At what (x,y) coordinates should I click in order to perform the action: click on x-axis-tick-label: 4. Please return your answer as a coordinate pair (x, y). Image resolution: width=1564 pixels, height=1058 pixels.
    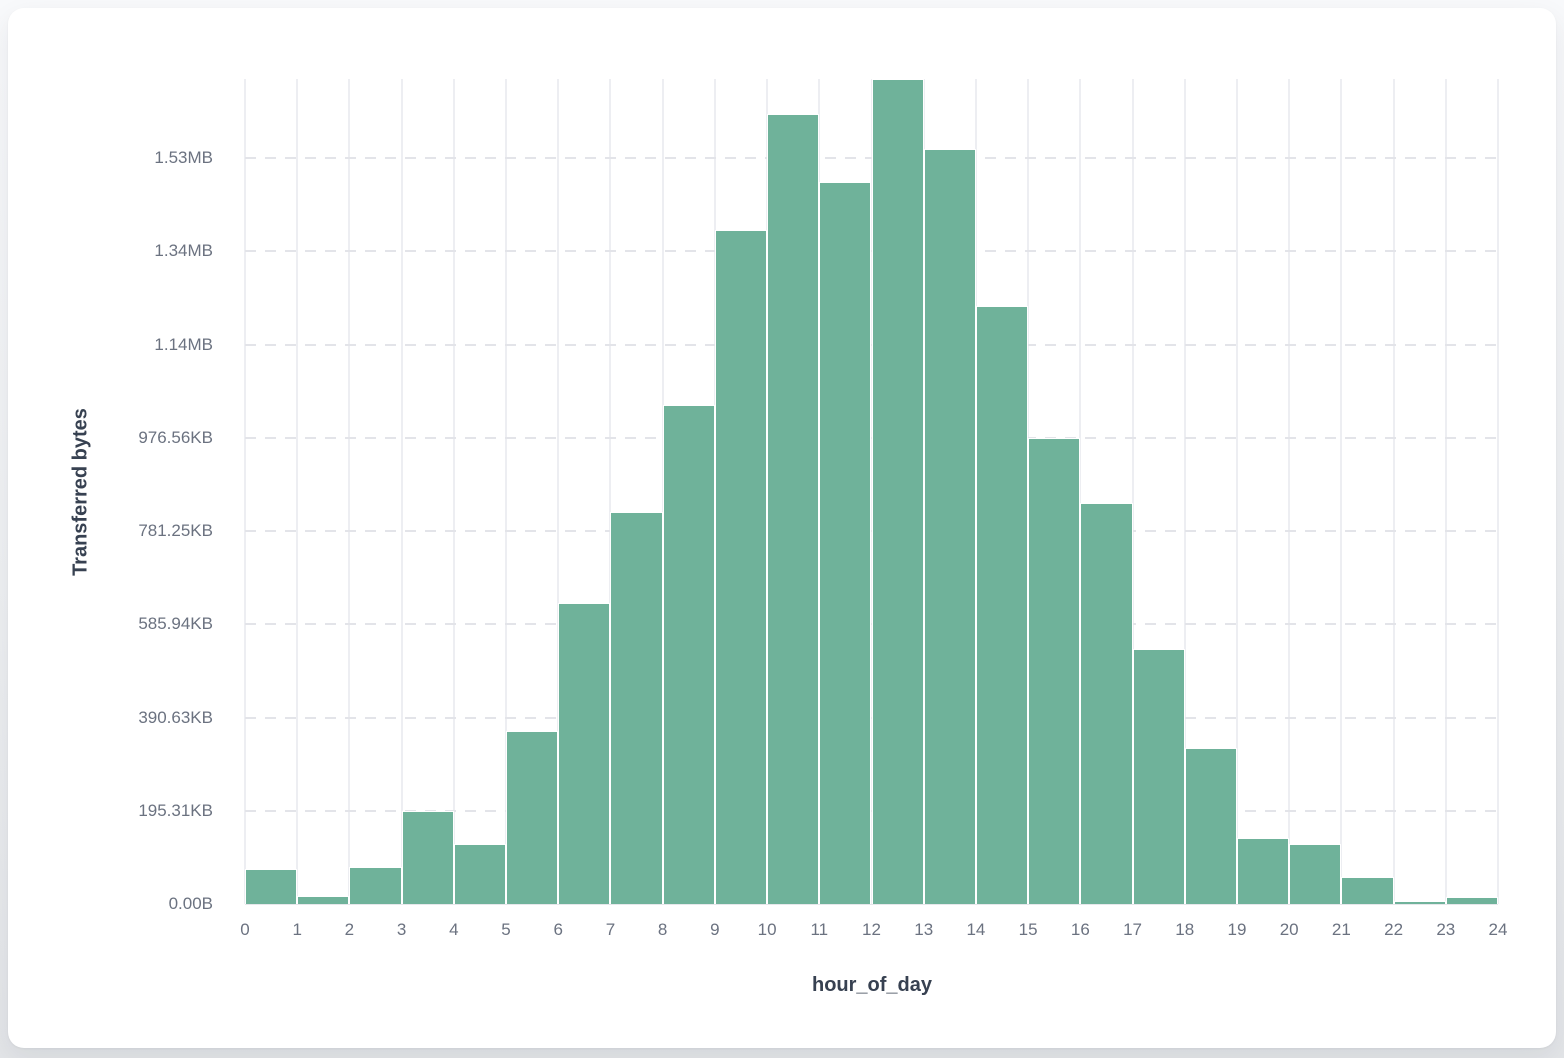
    Looking at the image, I should click on (454, 929).